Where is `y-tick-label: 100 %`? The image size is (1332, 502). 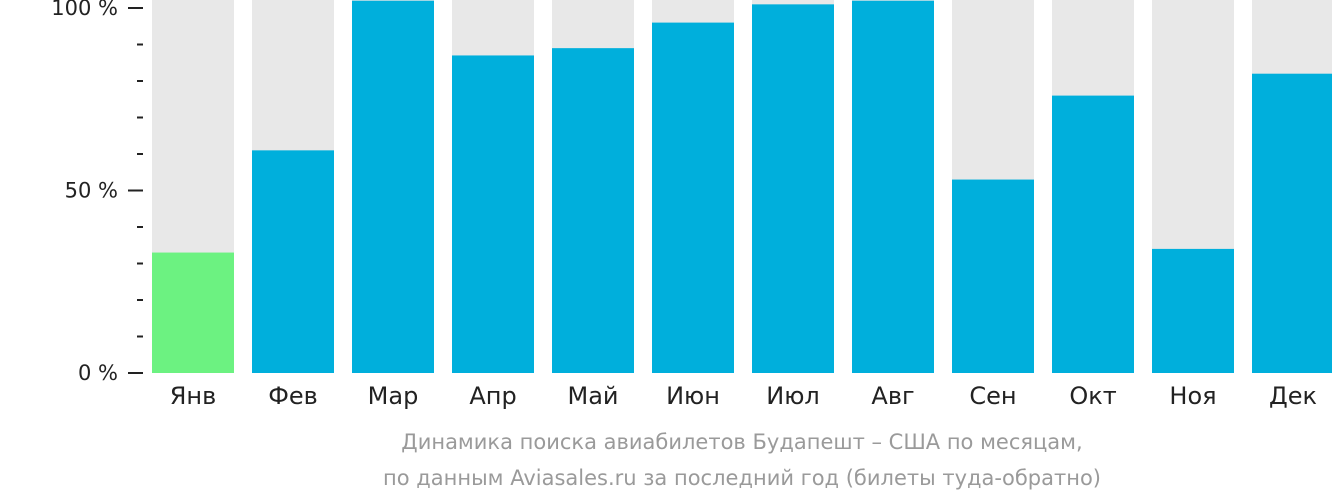
y-tick-label: 100 % is located at coordinates (84, 10).